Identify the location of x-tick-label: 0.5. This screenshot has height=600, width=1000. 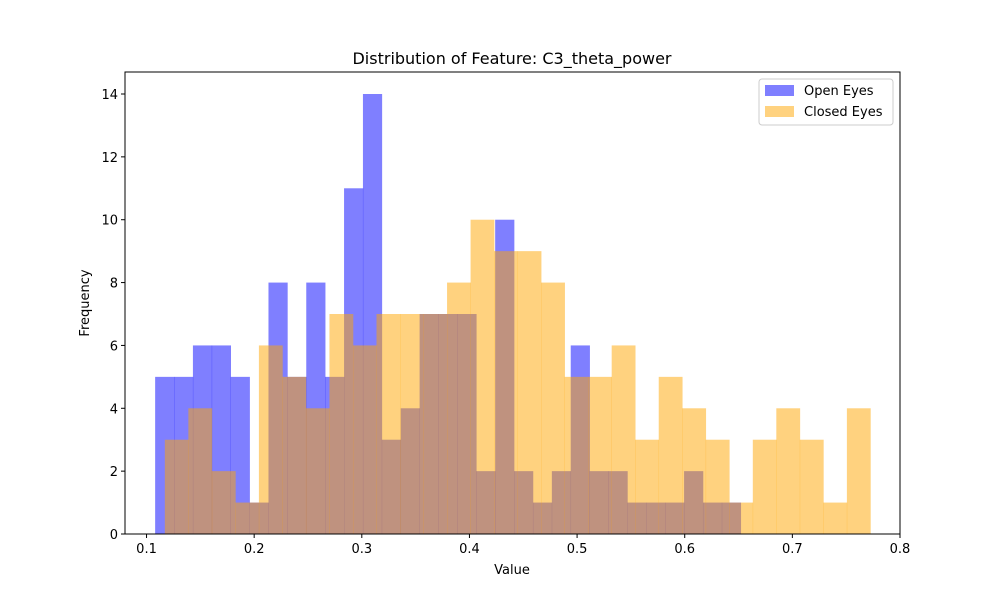
(577, 549).